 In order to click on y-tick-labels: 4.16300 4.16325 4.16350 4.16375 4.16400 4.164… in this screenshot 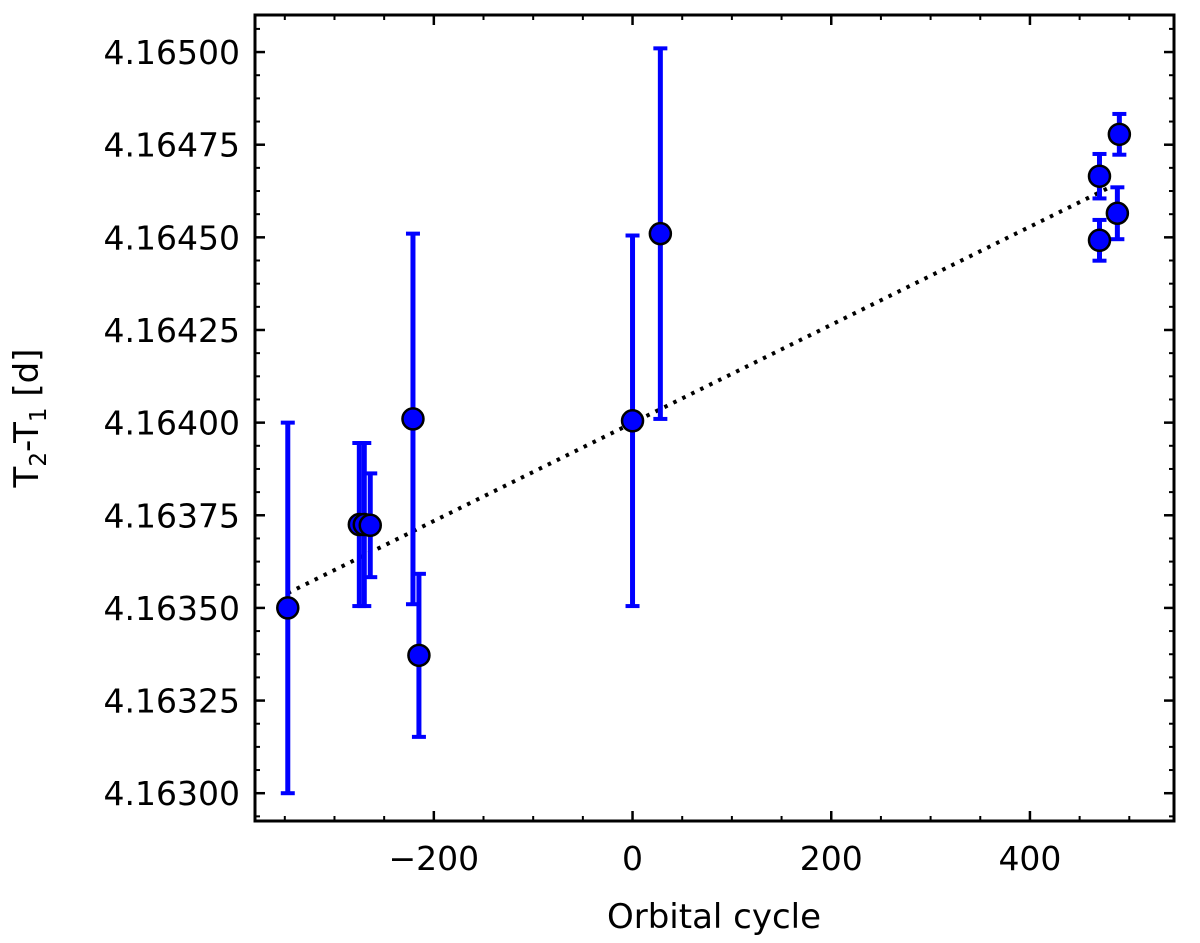, I will do `click(172, 423)`.